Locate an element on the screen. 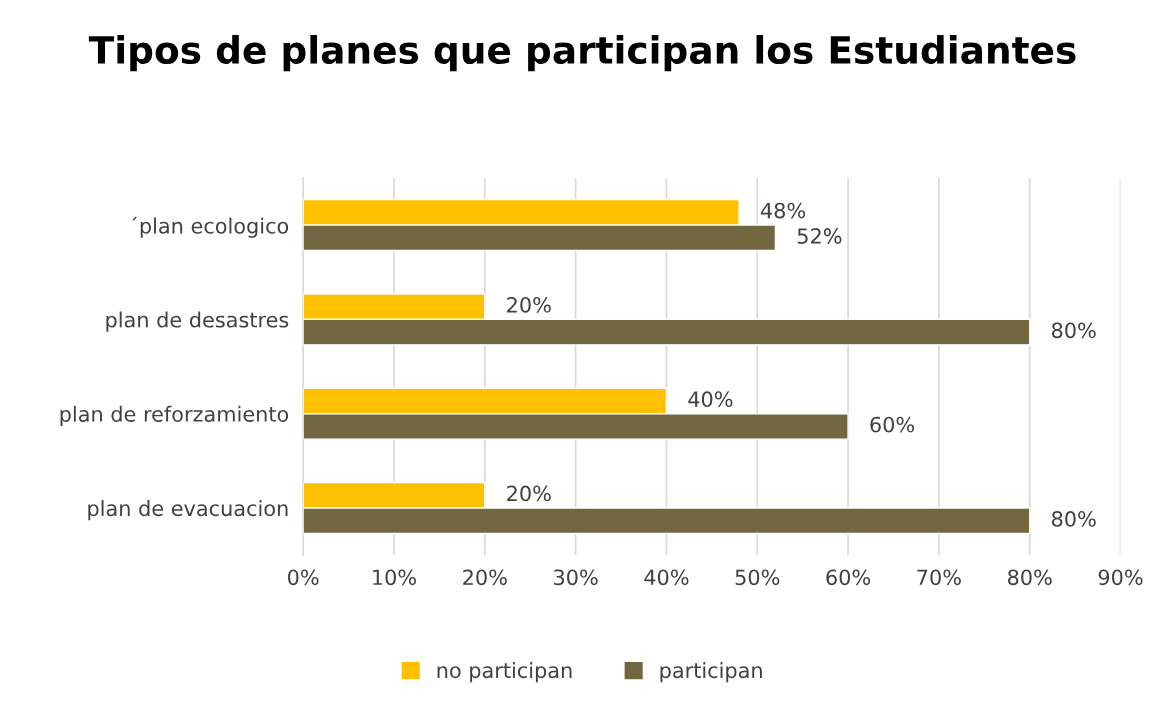 This screenshot has width=1166, height=709. legend-label: no participan is located at coordinates (504, 672).